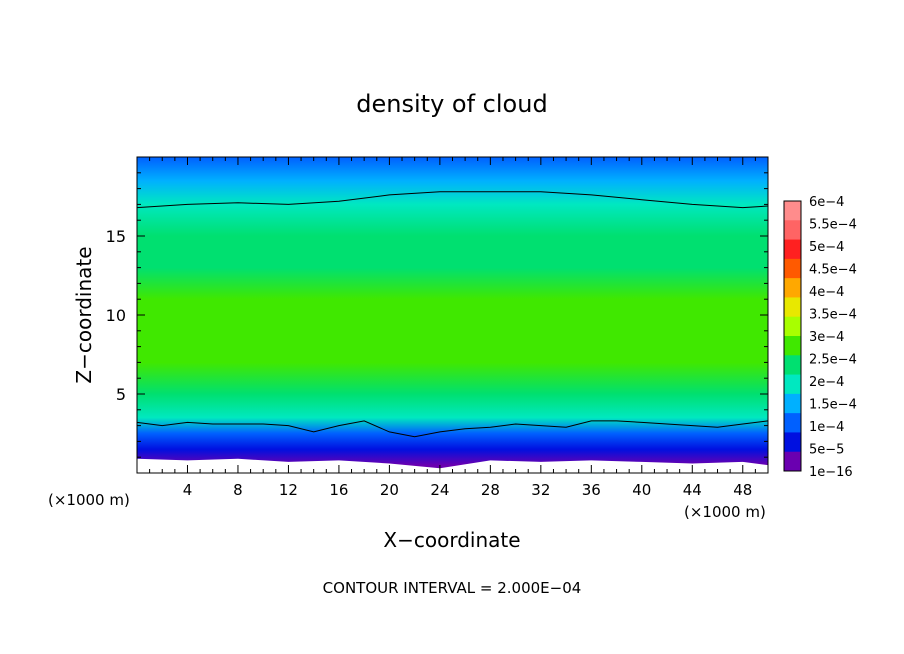 The height and width of the screenshot is (654, 904). I want to click on x-tick-label: 24, so click(439, 490).